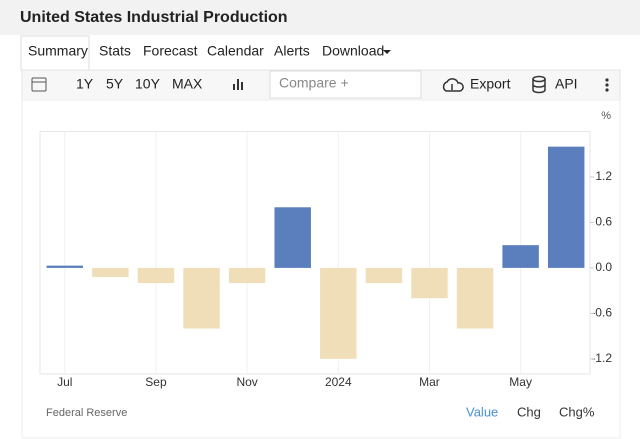 The width and height of the screenshot is (640, 439). What do you see at coordinates (64, 382) in the screenshot?
I see `x-tick-label: Jul` at bounding box center [64, 382].